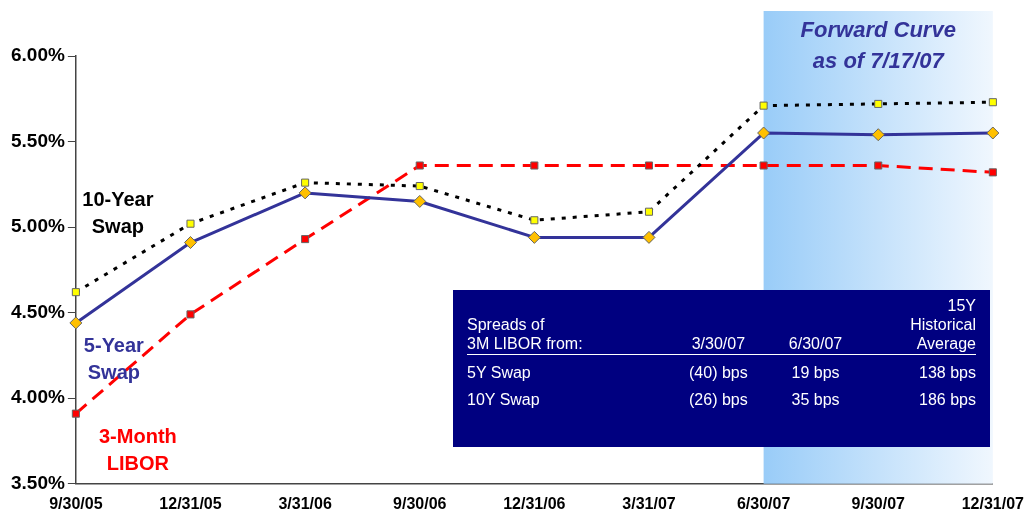 The width and height of the screenshot is (1035, 525). I want to click on annotation: 138 bps, so click(947, 372).